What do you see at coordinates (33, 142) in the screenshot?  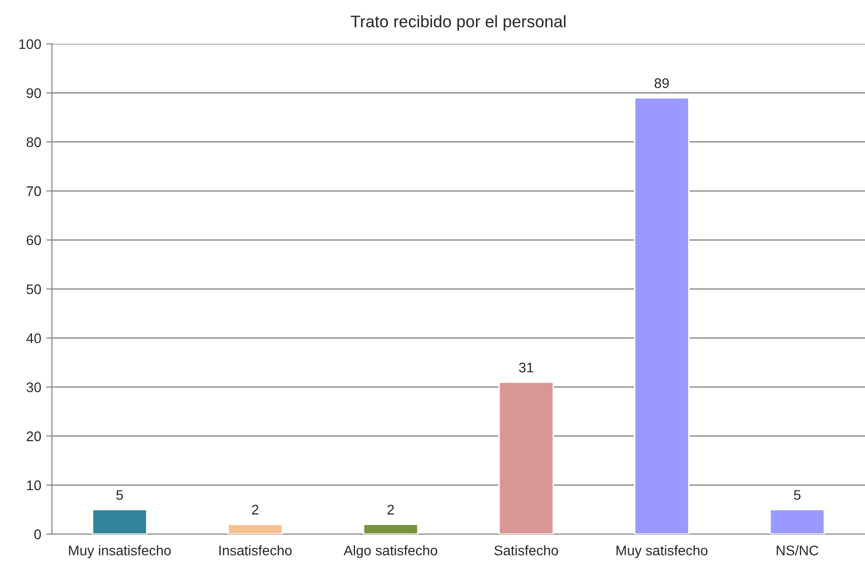 I see `y-tick-label: 80` at bounding box center [33, 142].